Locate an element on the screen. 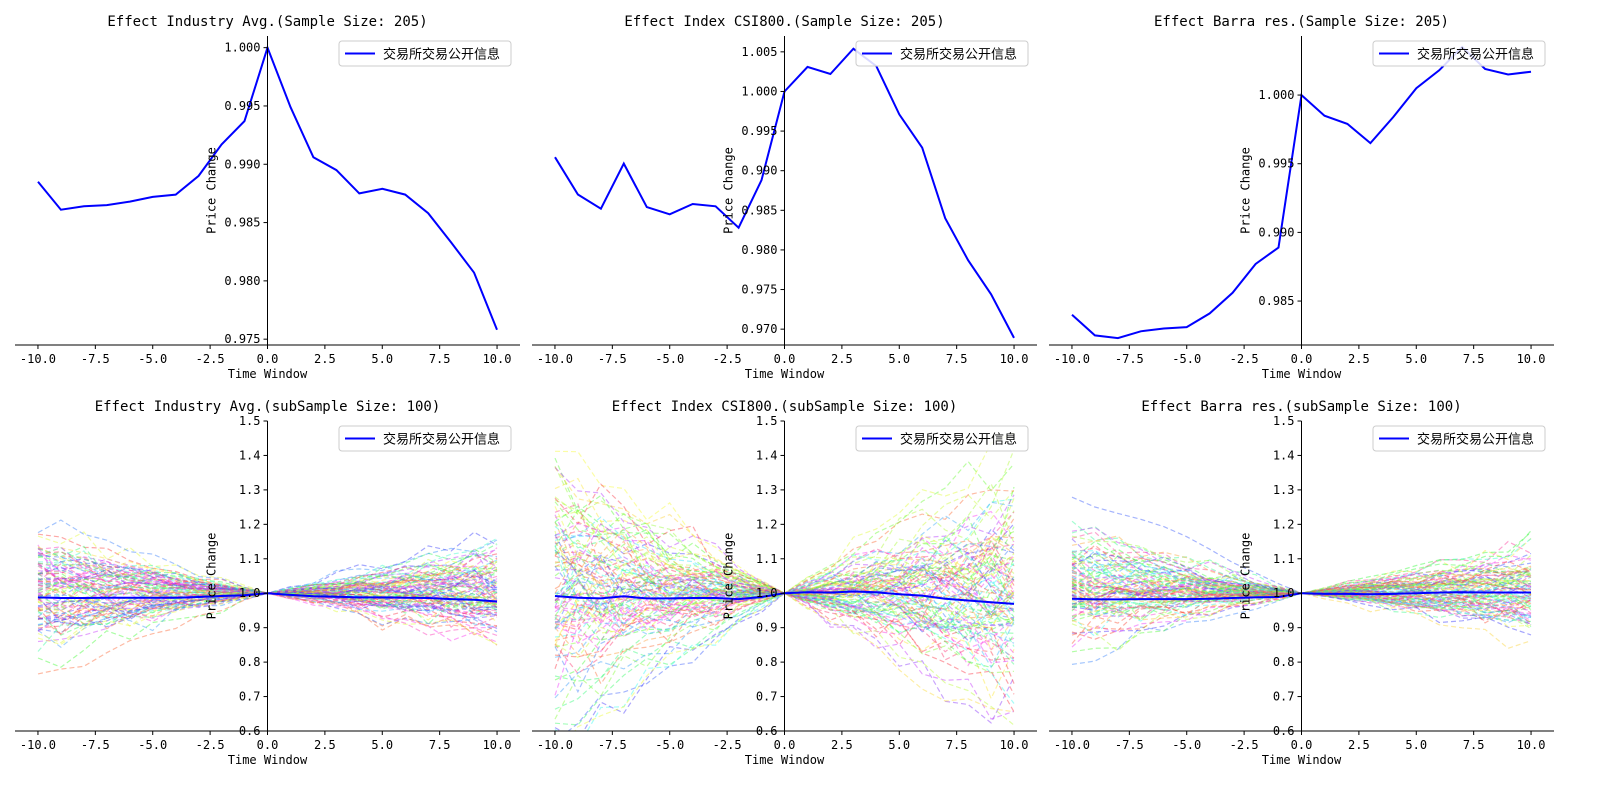  y-tick-label: 1.3 is located at coordinates (250, 490).